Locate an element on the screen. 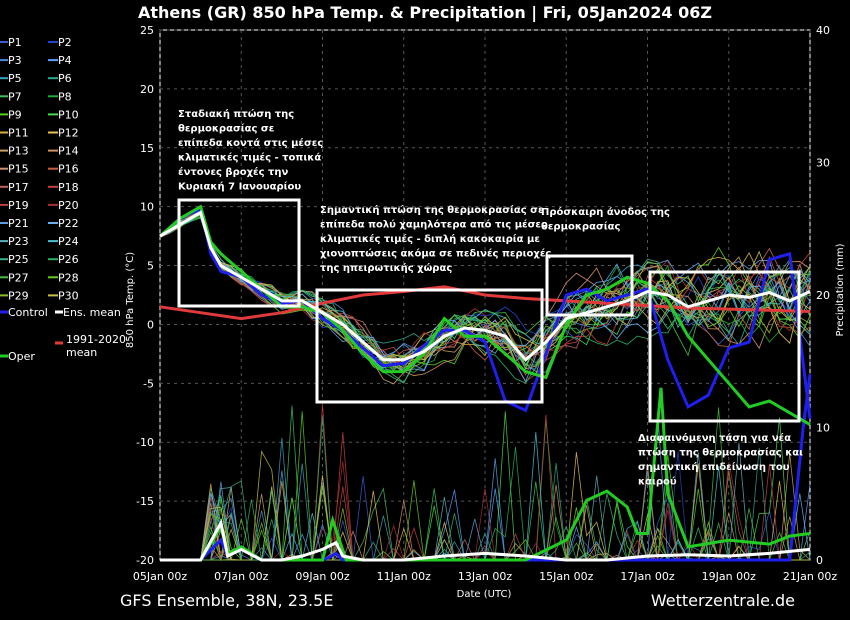 This screenshot has height=620, width=850. y2-tick-label: 10 is located at coordinates (823, 428).